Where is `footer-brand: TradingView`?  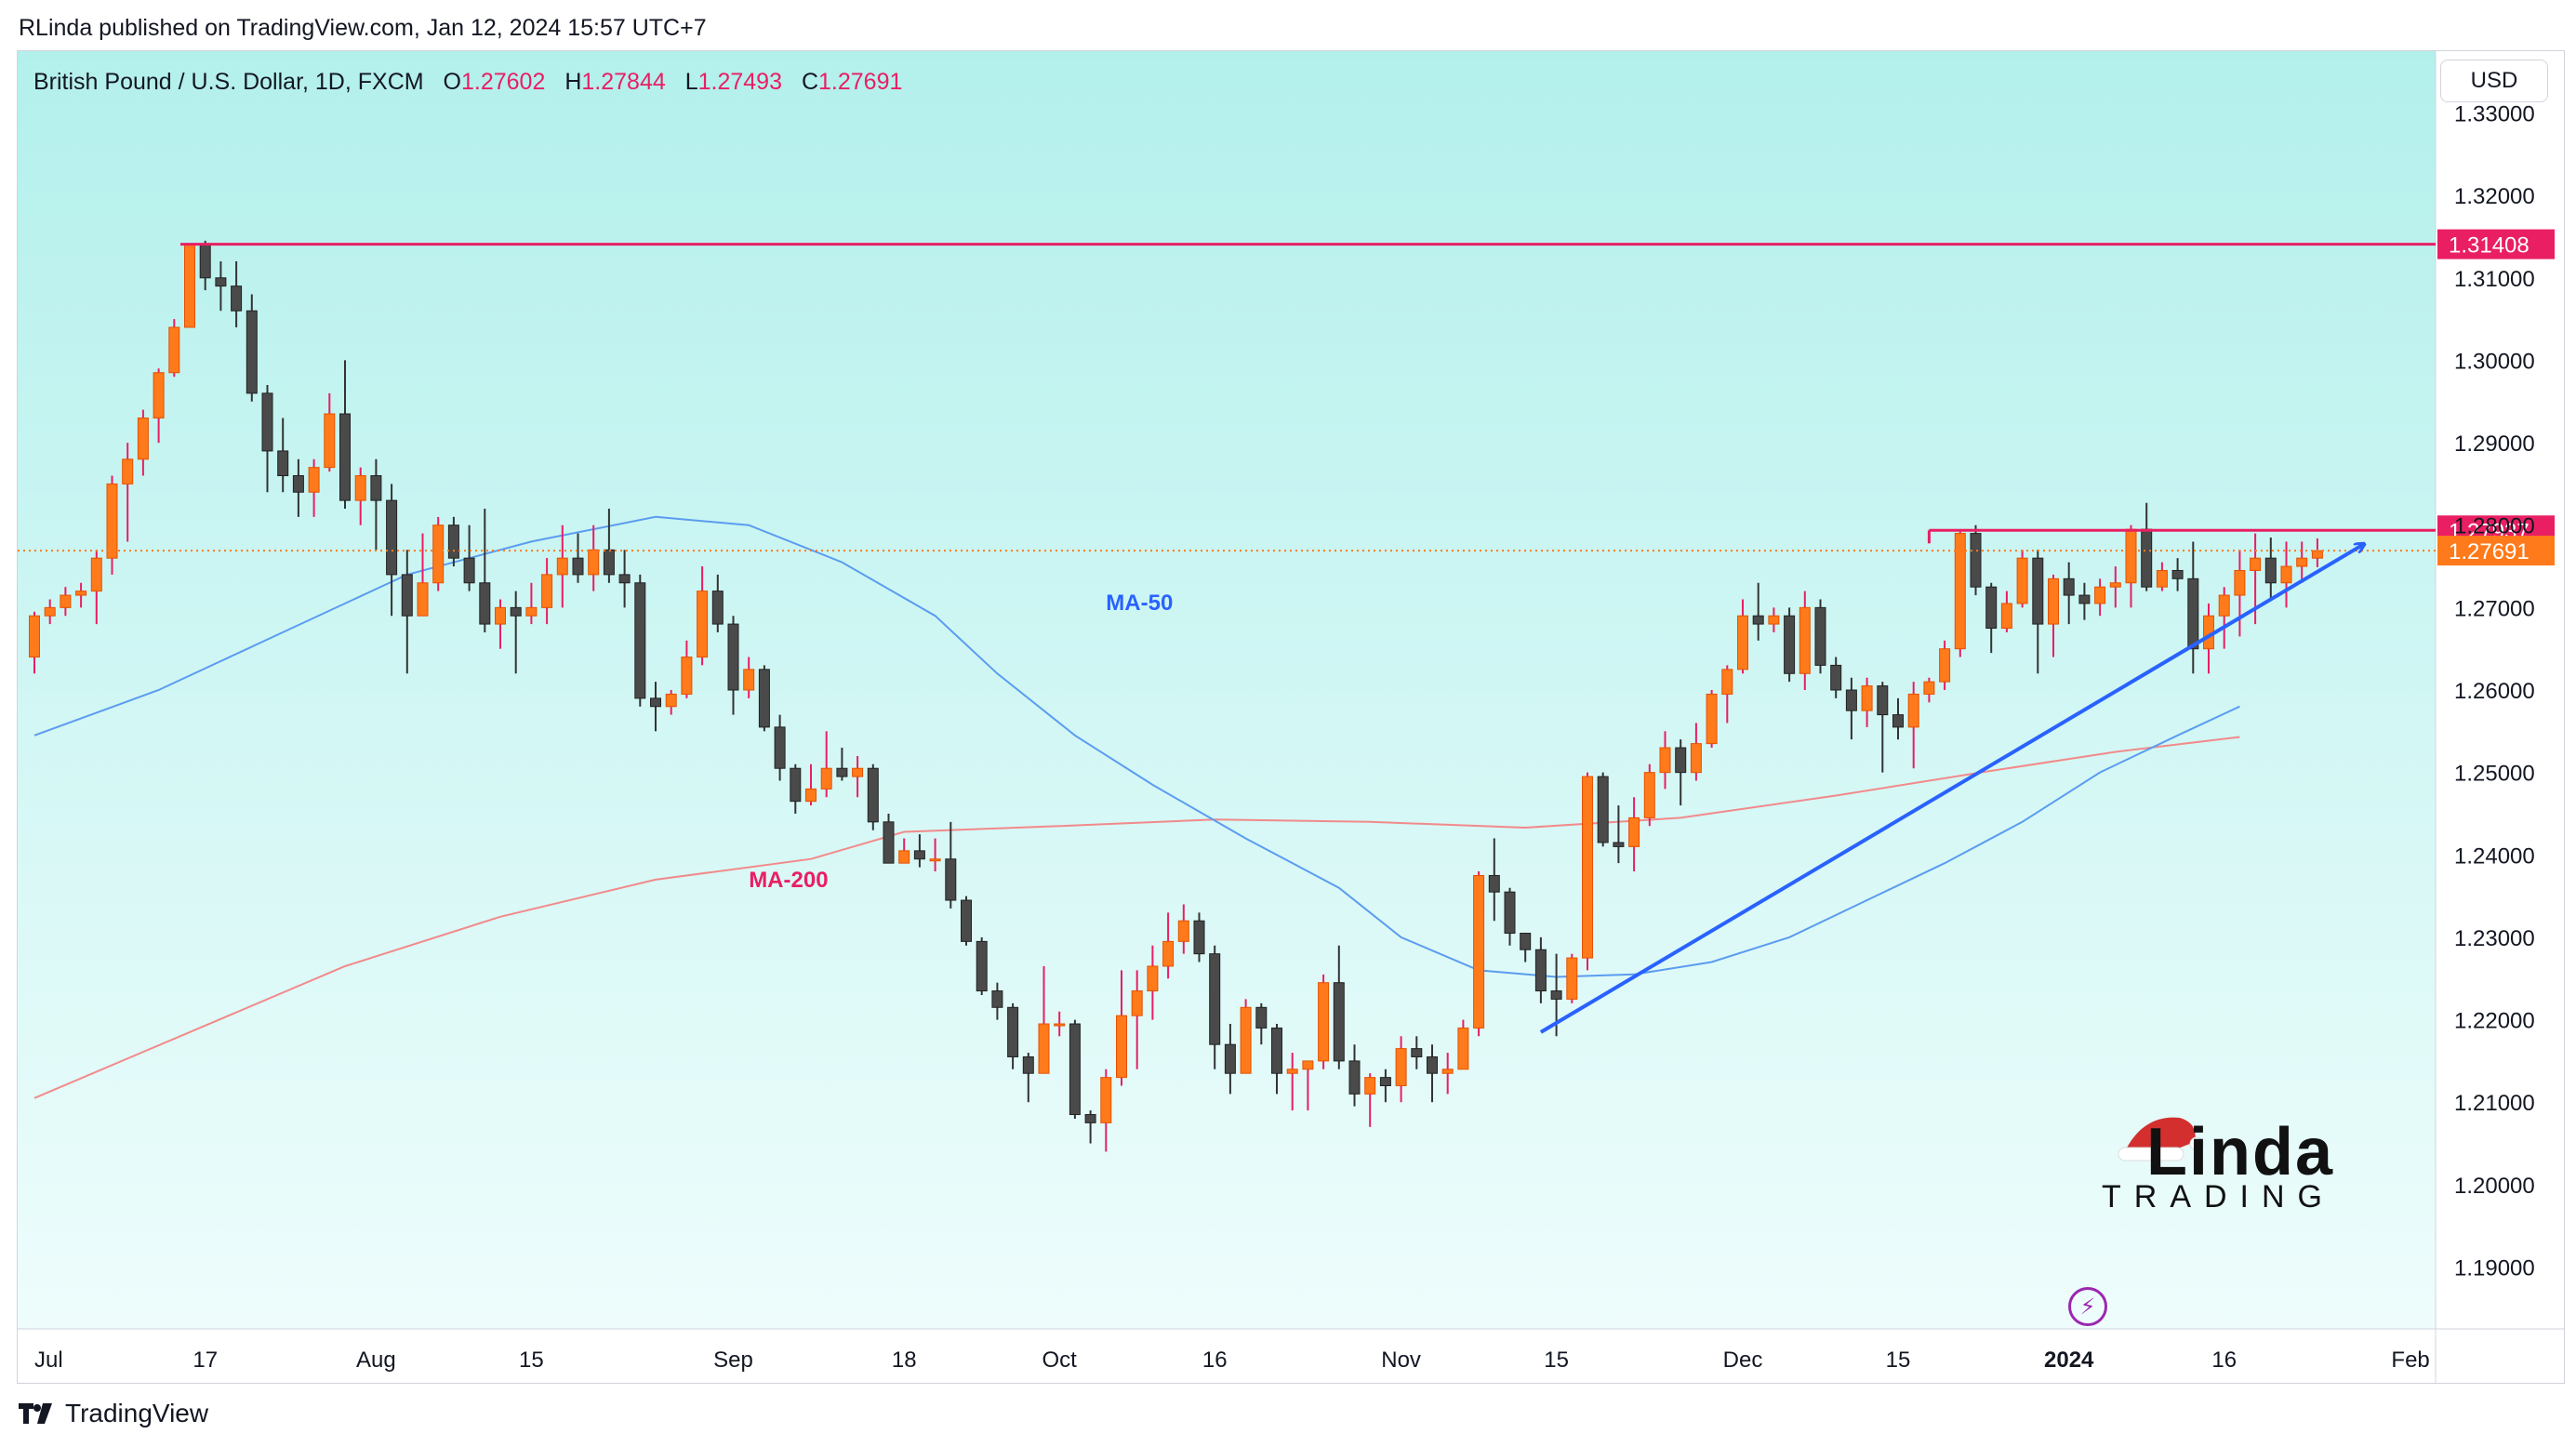 footer-brand: TradingView is located at coordinates (113, 1413).